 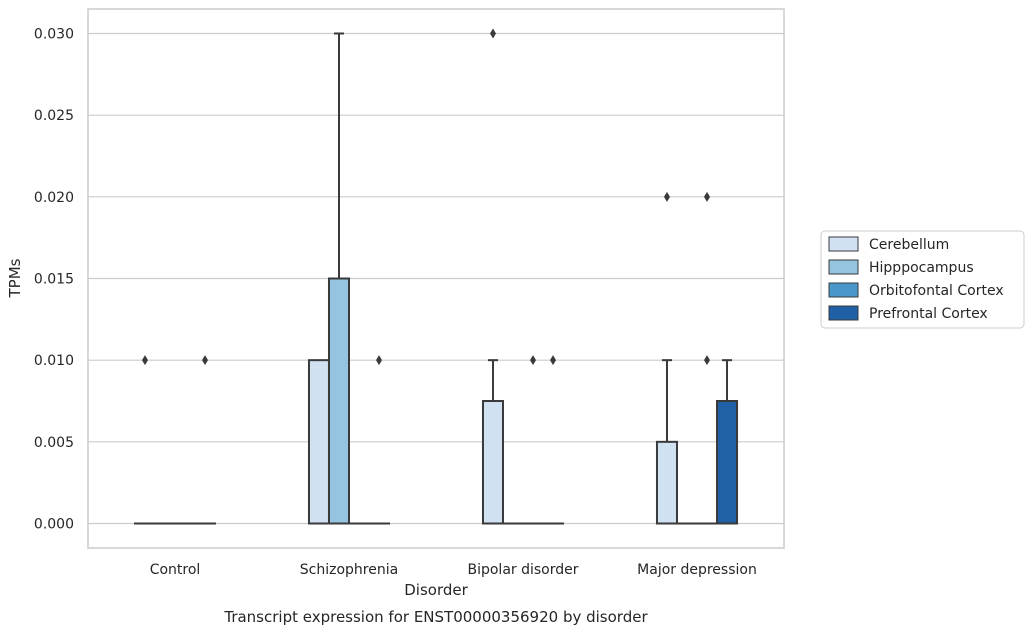 I want to click on y-tick-label: 0.020, so click(x=54, y=198).